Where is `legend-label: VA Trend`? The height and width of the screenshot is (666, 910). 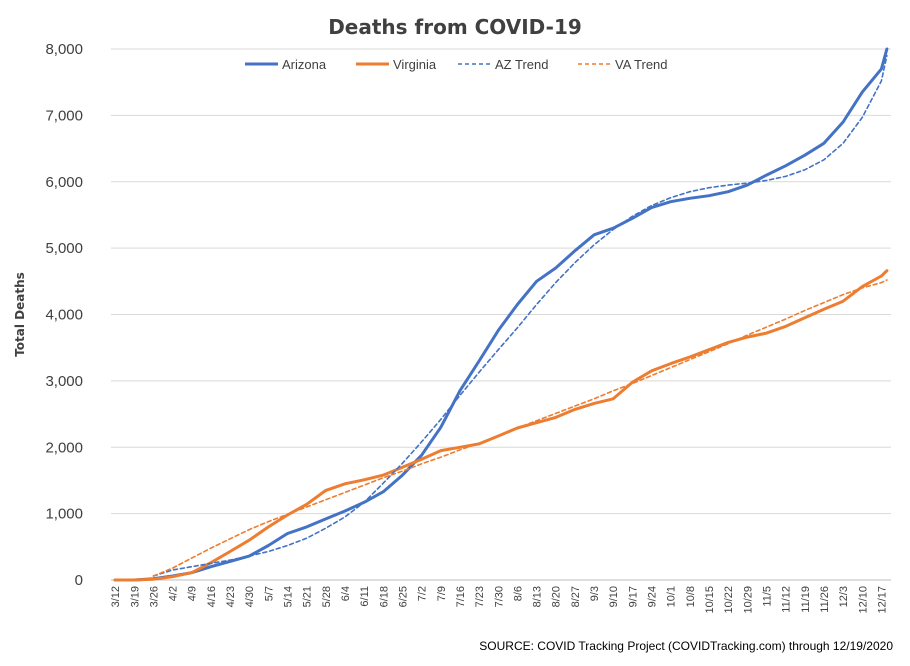 legend-label: VA Trend is located at coordinates (641, 64).